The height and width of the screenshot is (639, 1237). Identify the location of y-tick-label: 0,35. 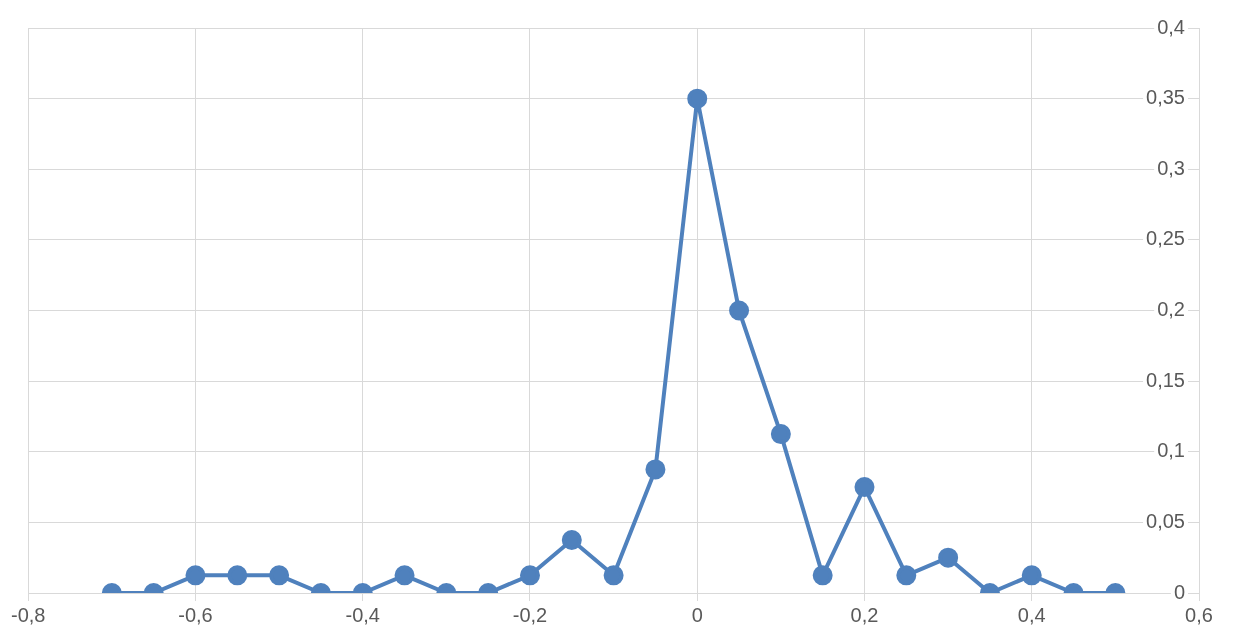
(1165, 97).